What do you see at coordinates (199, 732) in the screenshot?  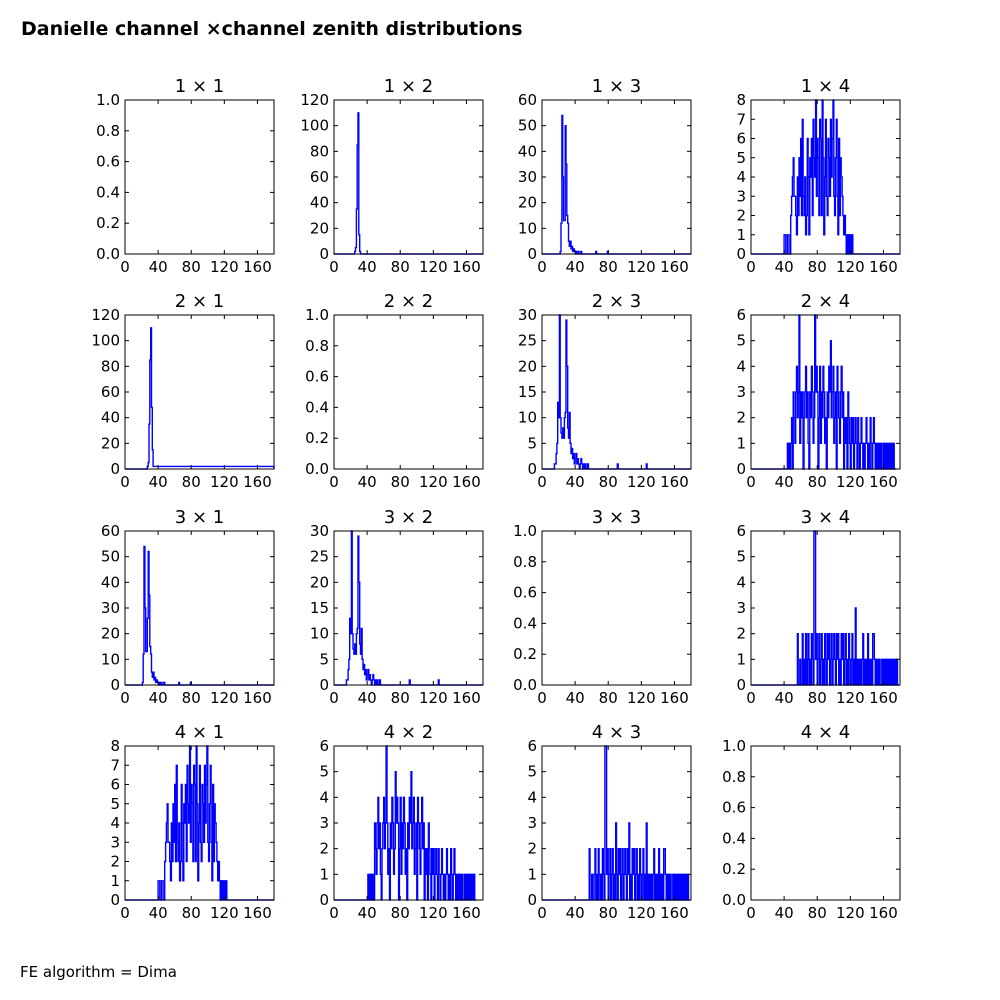 I see `subplot-title: 4 × 1` at bounding box center [199, 732].